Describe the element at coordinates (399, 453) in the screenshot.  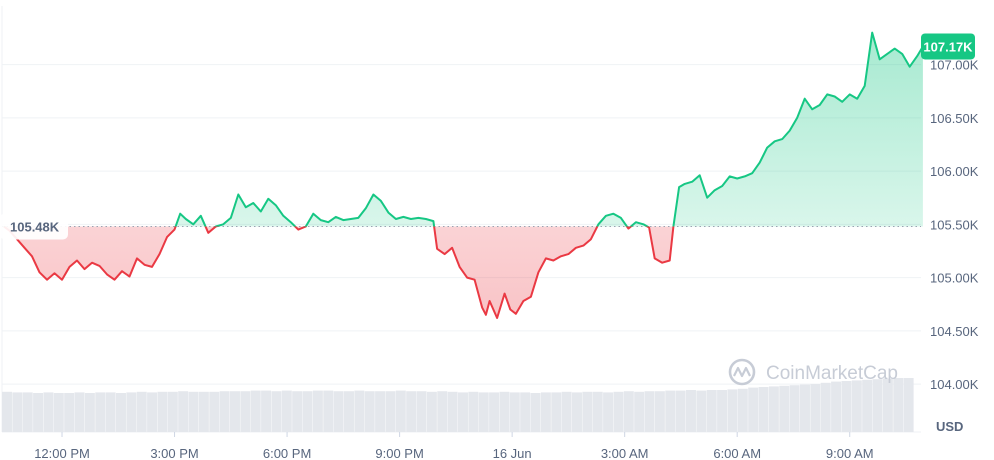
I see `x-tick-label: 9:00 PM` at that location.